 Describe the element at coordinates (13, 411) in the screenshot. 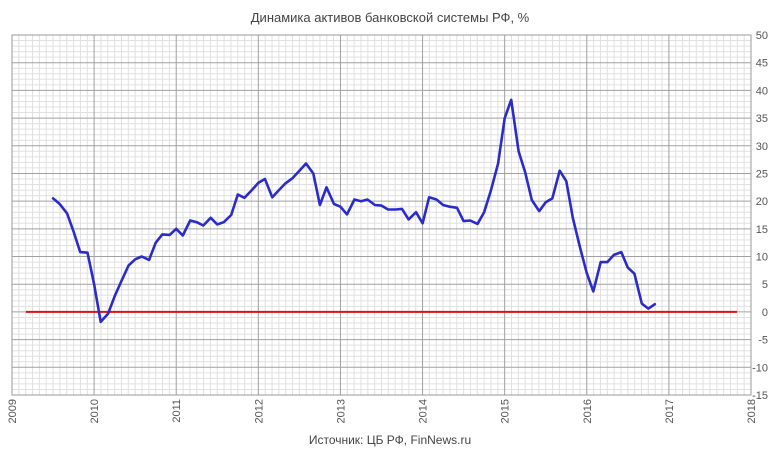

I see `x-tick-label: 2009` at that location.